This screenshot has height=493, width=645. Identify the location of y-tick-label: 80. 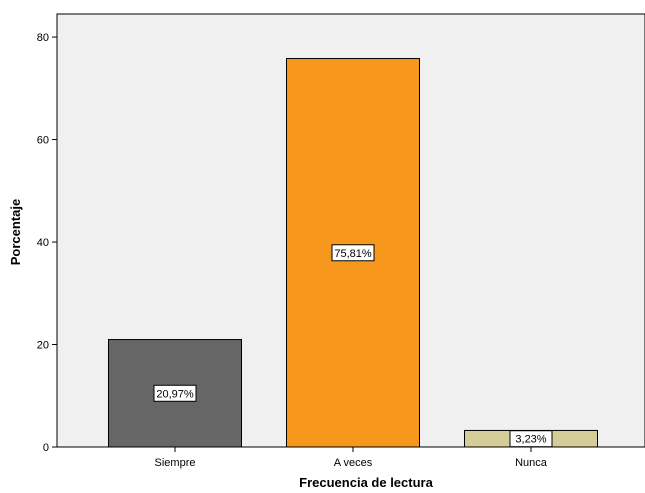
(43, 38).